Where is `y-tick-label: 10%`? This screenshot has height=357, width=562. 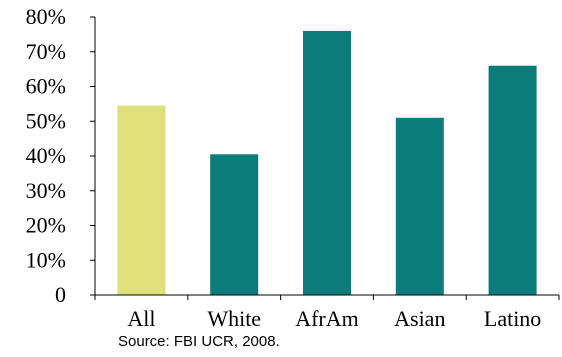
y-tick-label: 10% is located at coordinates (46, 259).